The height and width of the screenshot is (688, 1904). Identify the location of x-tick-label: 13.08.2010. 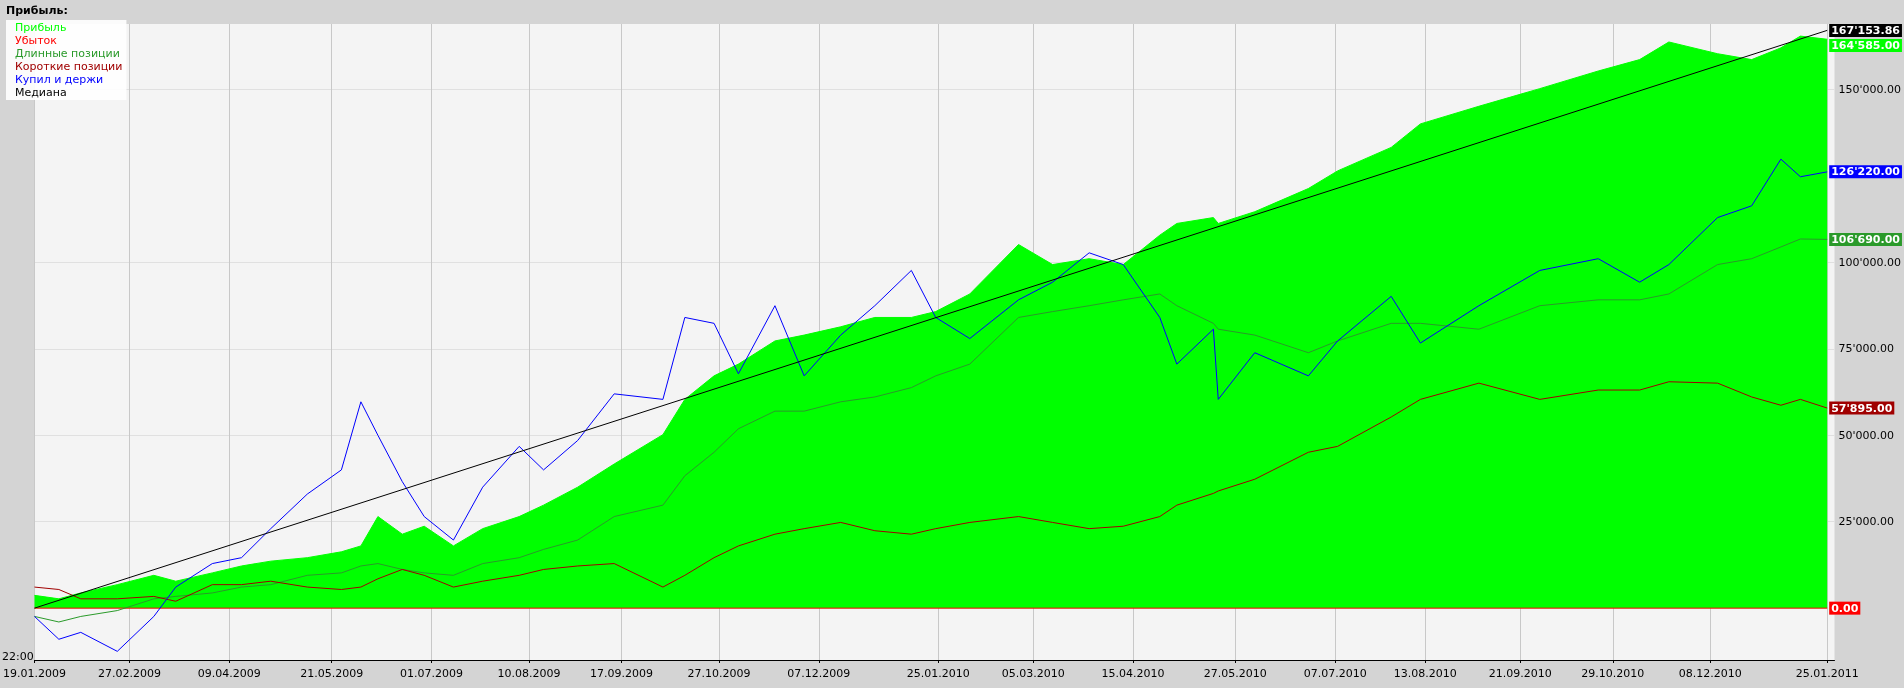
(1425, 673).